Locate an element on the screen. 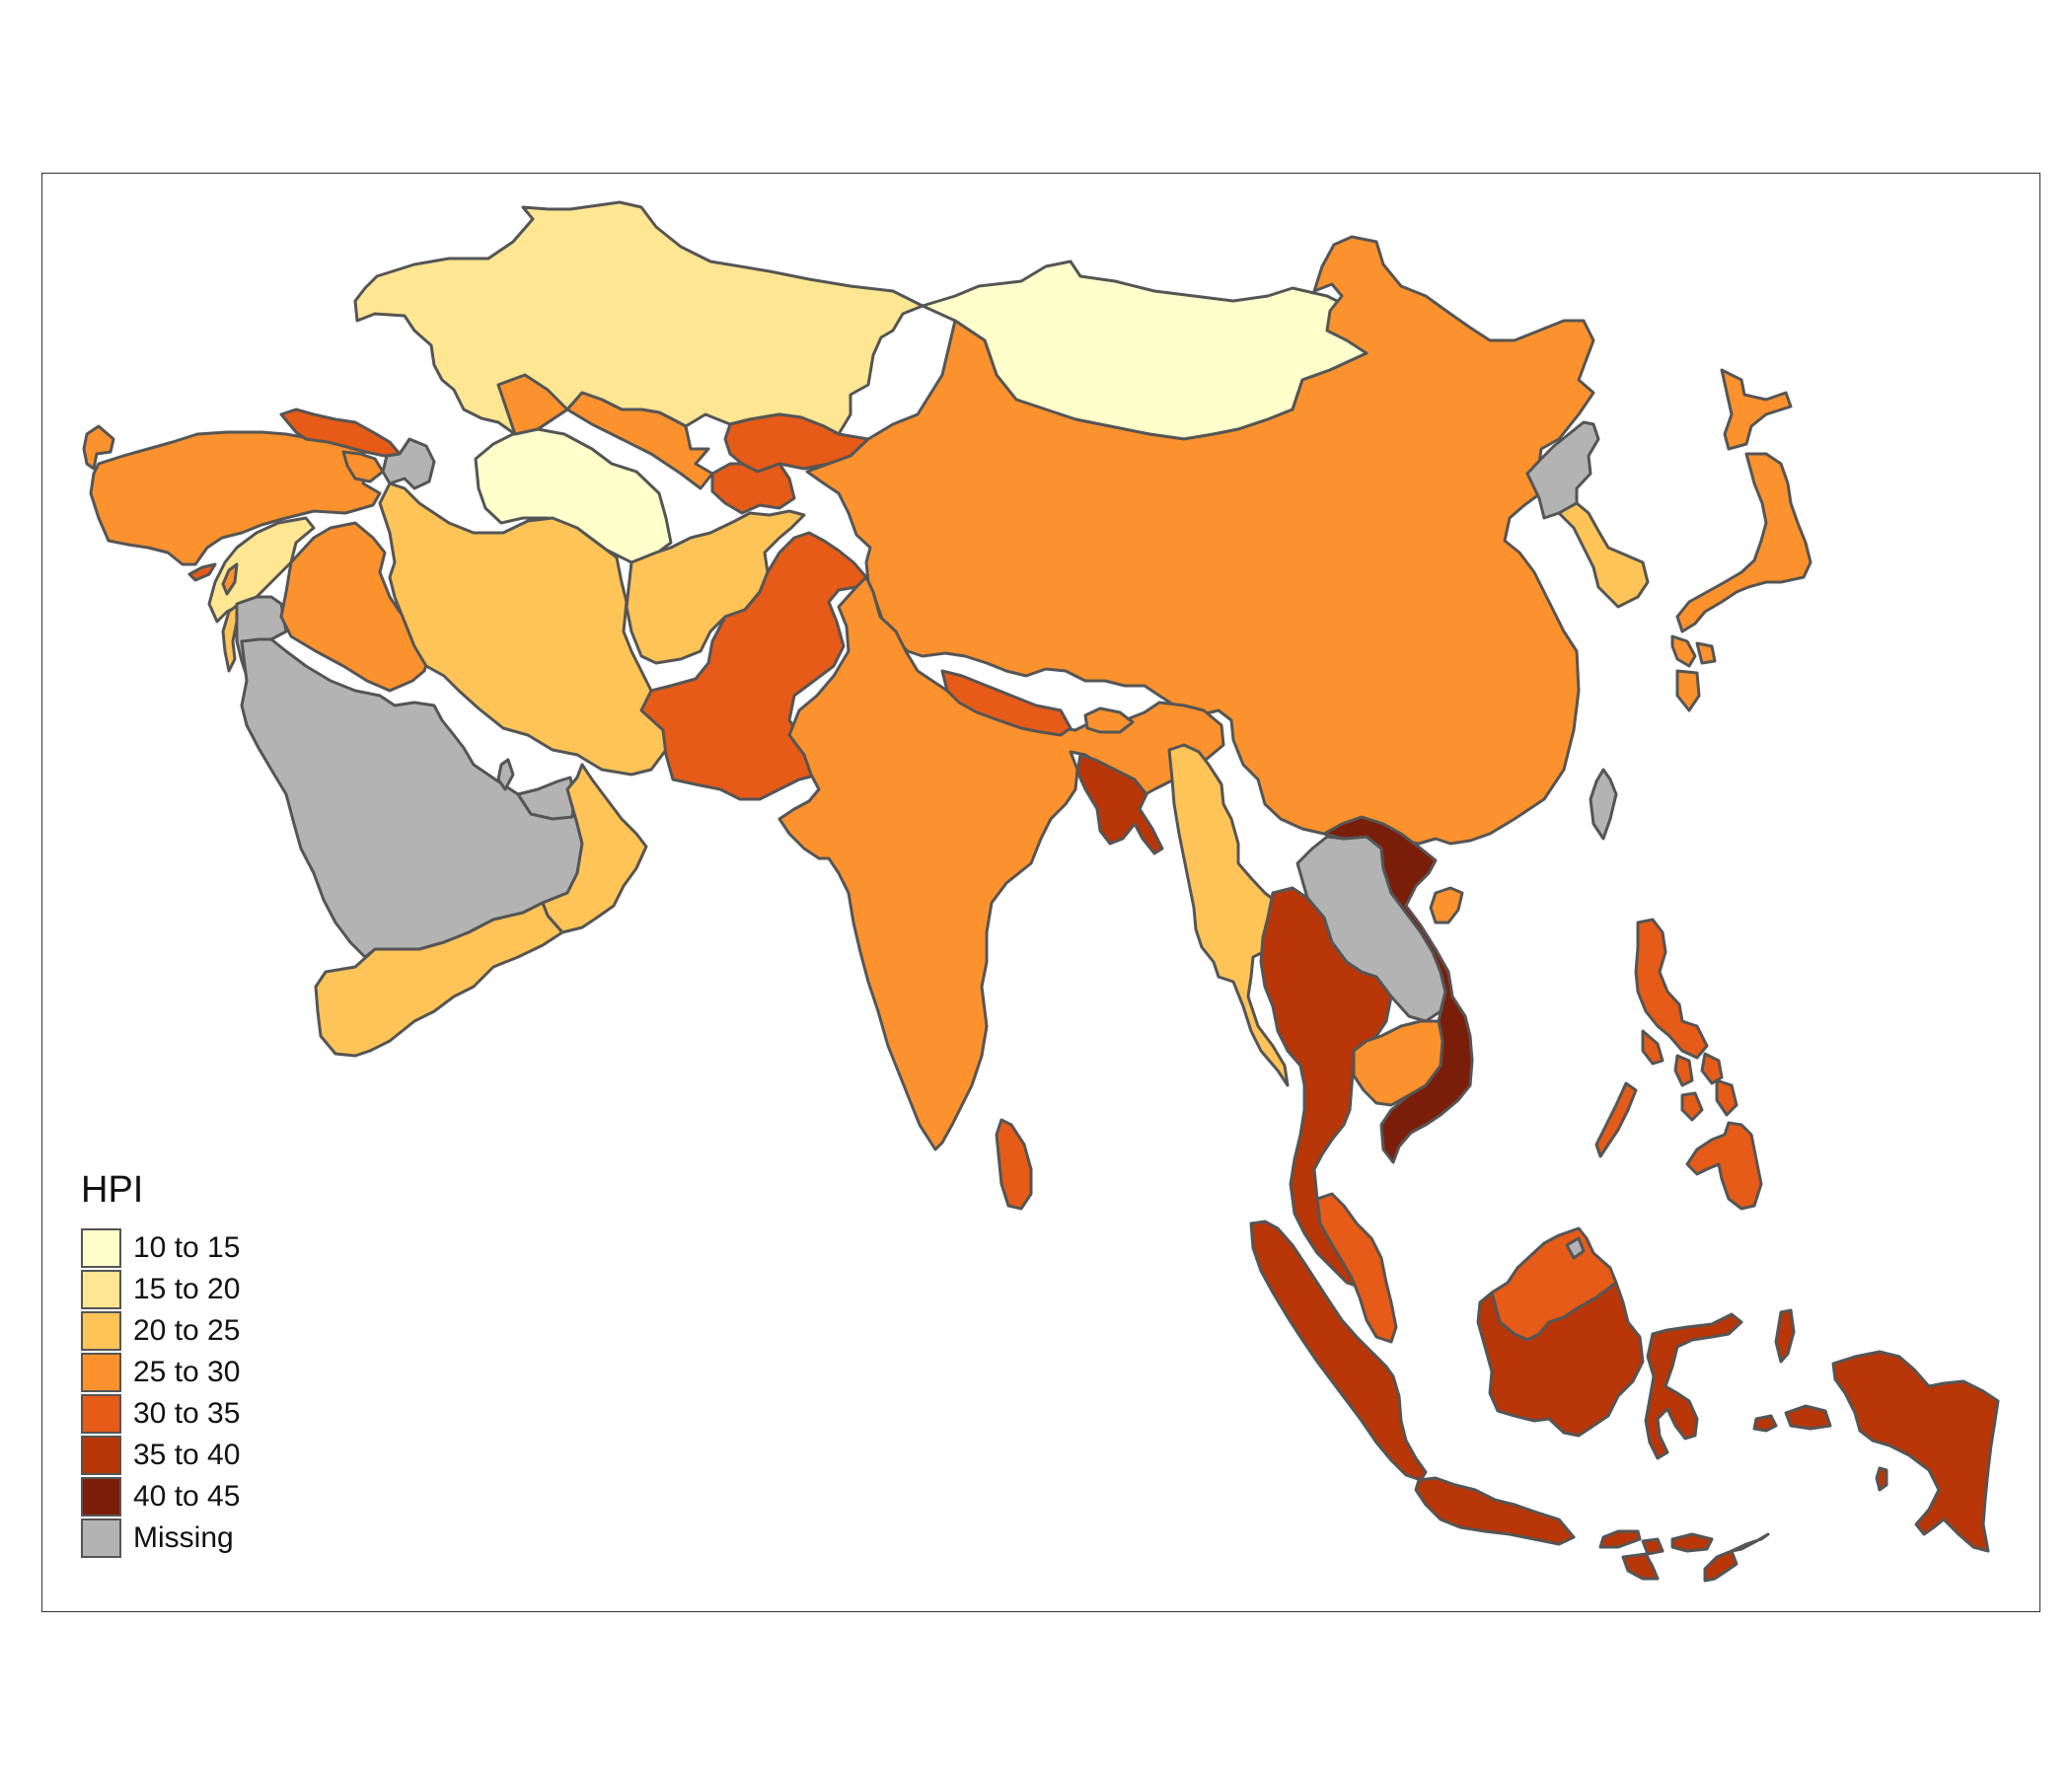 The width and height of the screenshot is (2072, 1776). region-turkey is located at coordinates (232, 495).